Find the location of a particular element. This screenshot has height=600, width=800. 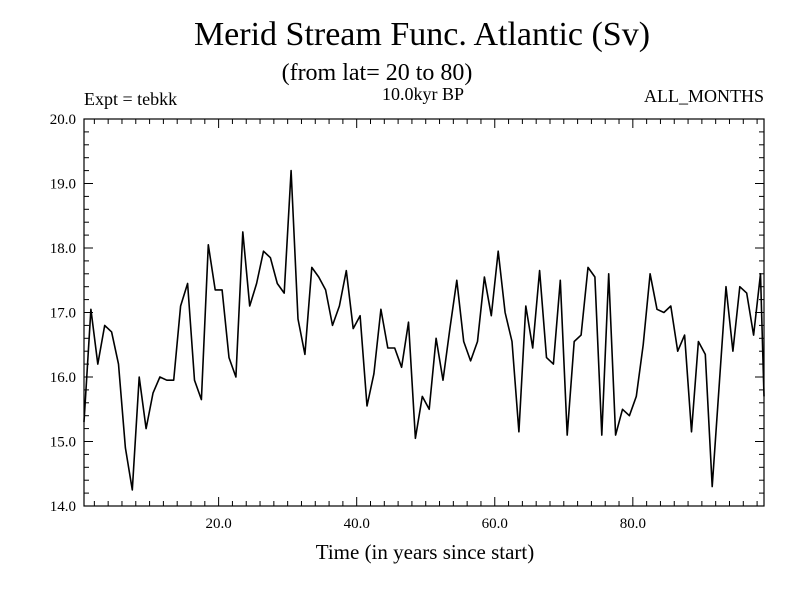

chart-subtitle: (from lat= 20 to 80) is located at coordinates (377, 73).